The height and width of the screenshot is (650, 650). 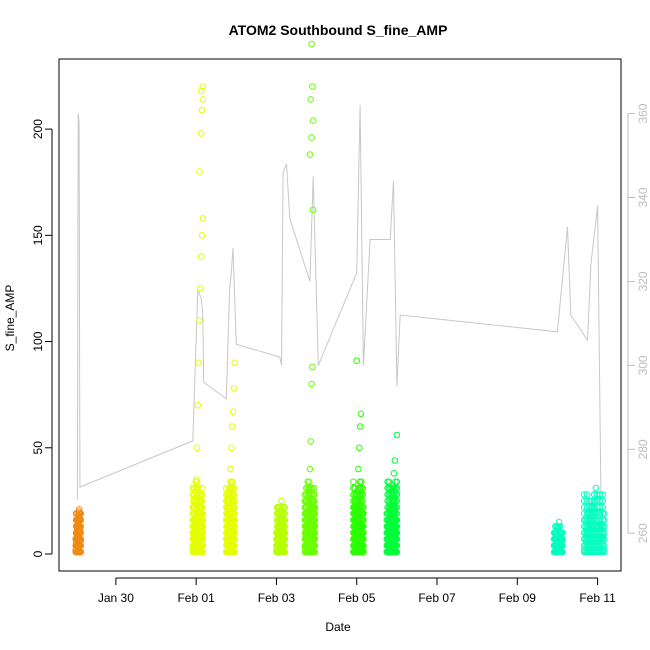 I want to click on x-tick-label: Feb 11, so click(x=597, y=598).